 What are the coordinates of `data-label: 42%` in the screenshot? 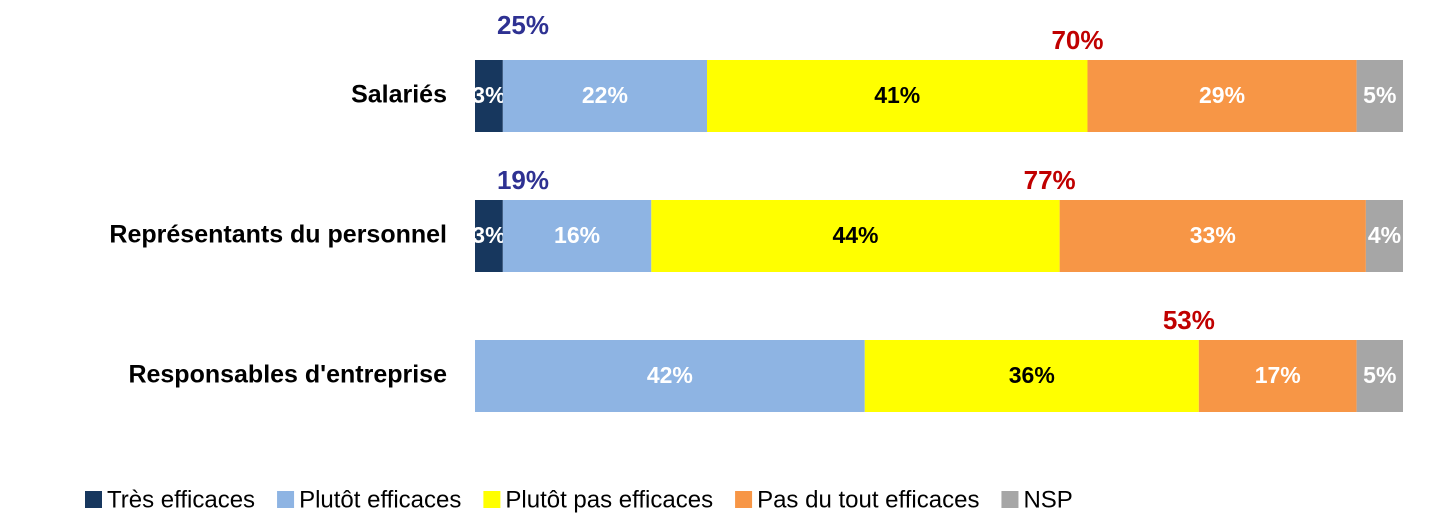 It's located at (670, 375).